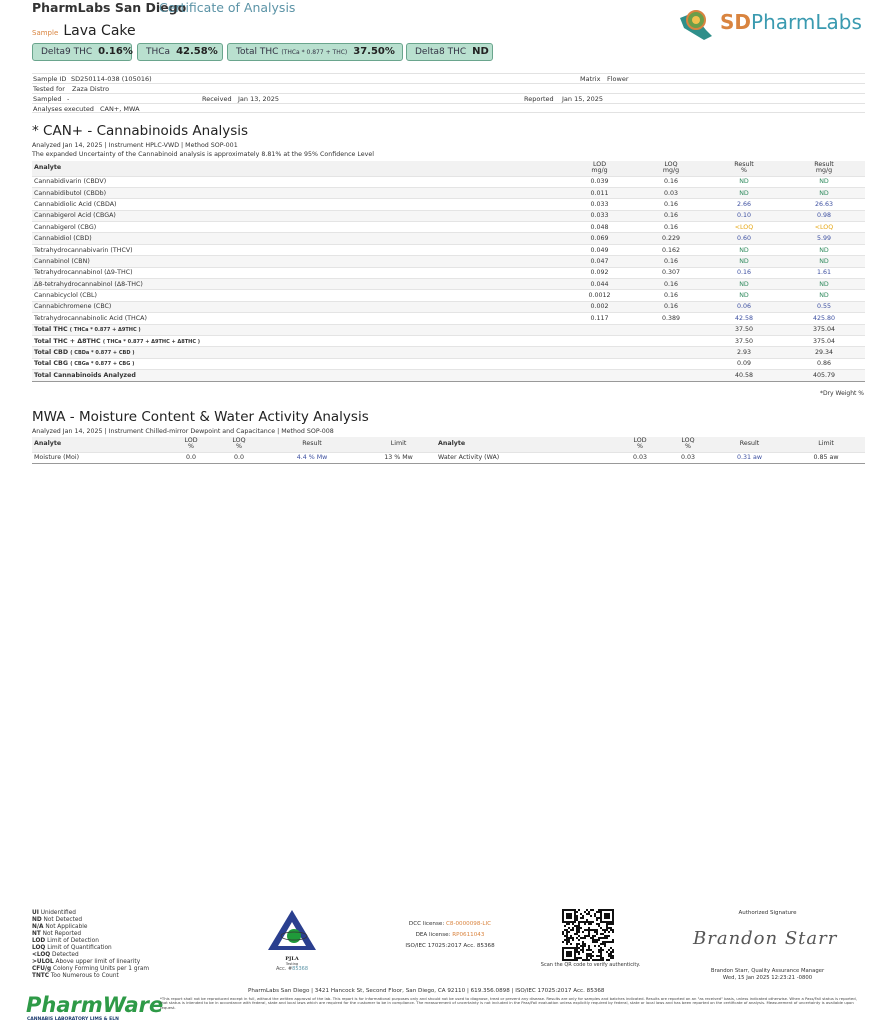 The width and height of the screenshot is (891, 1024). Describe the element at coordinates (73, 1019) in the screenshot. I see `pharmware-tagline: CANNABIS LABORATORY LIMS & ELN` at that location.